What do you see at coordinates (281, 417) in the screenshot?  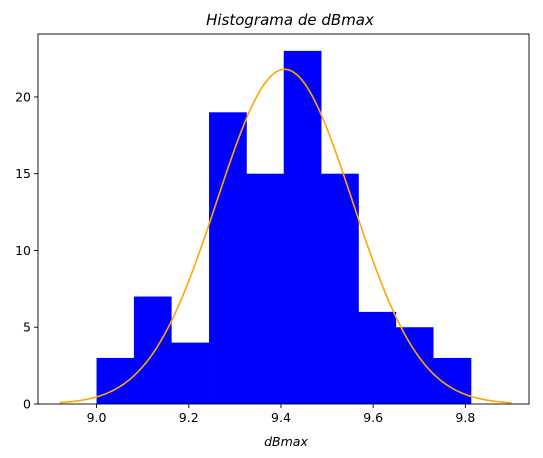 I see `x-tick-label: 9.4` at bounding box center [281, 417].